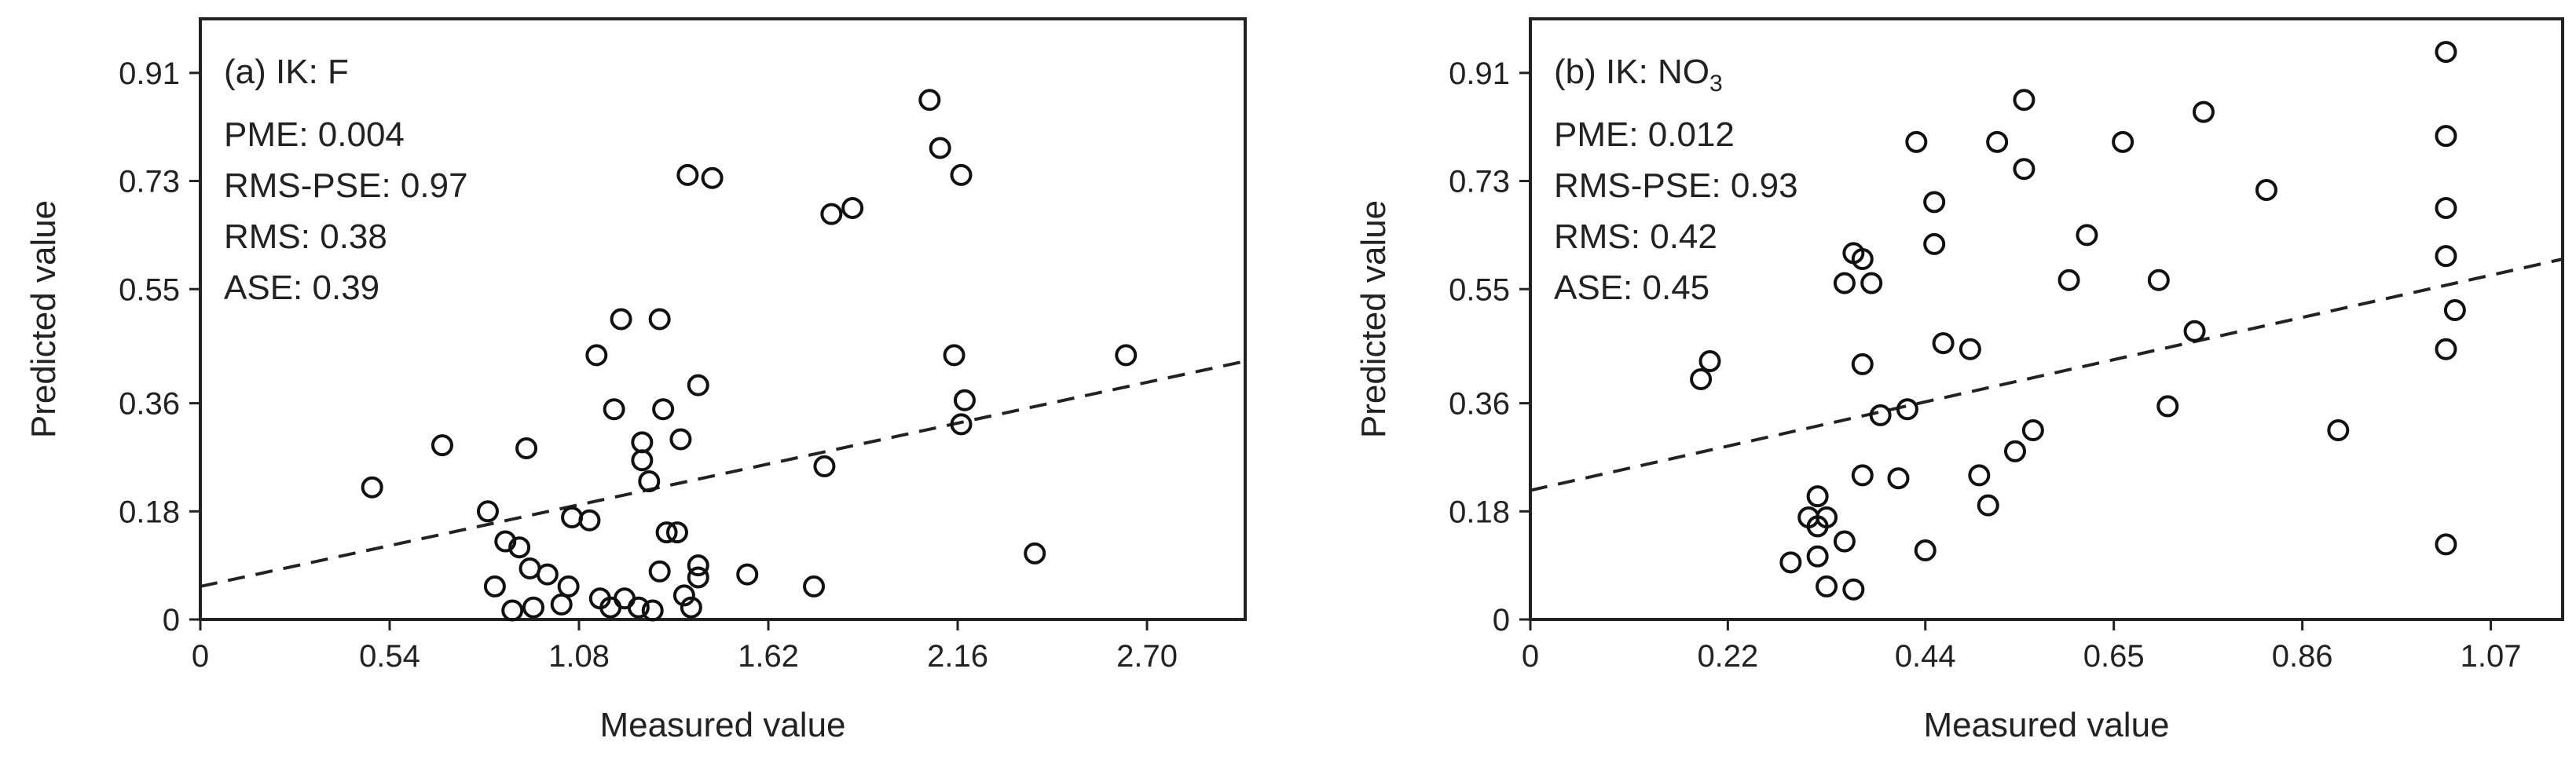 The height and width of the screenshot is (760, 2576). What do you see at coordinates (301, 288) in the screenshot?
I see `stat-text: ASE: 0.39` at bounding box center [301, 288].